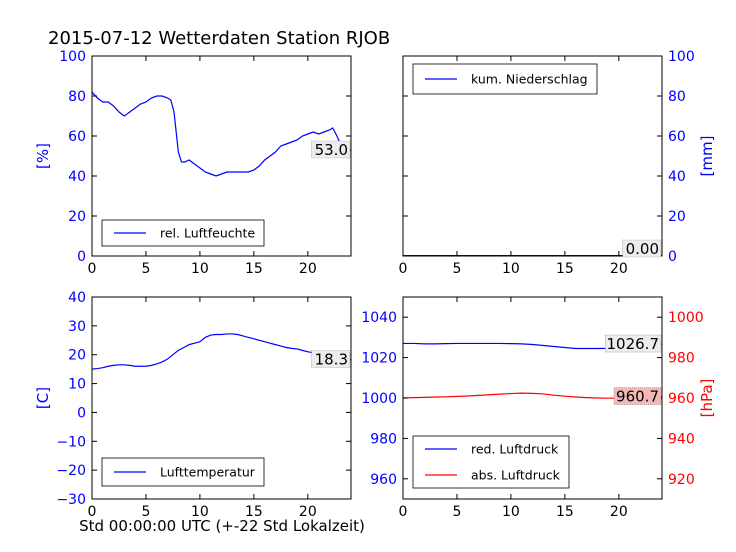 This screenshot has height=552, width=736. Describe the element at coordinates (686, 318) in the screenshot. I see `y-right-tick-label: 1000` at that location.